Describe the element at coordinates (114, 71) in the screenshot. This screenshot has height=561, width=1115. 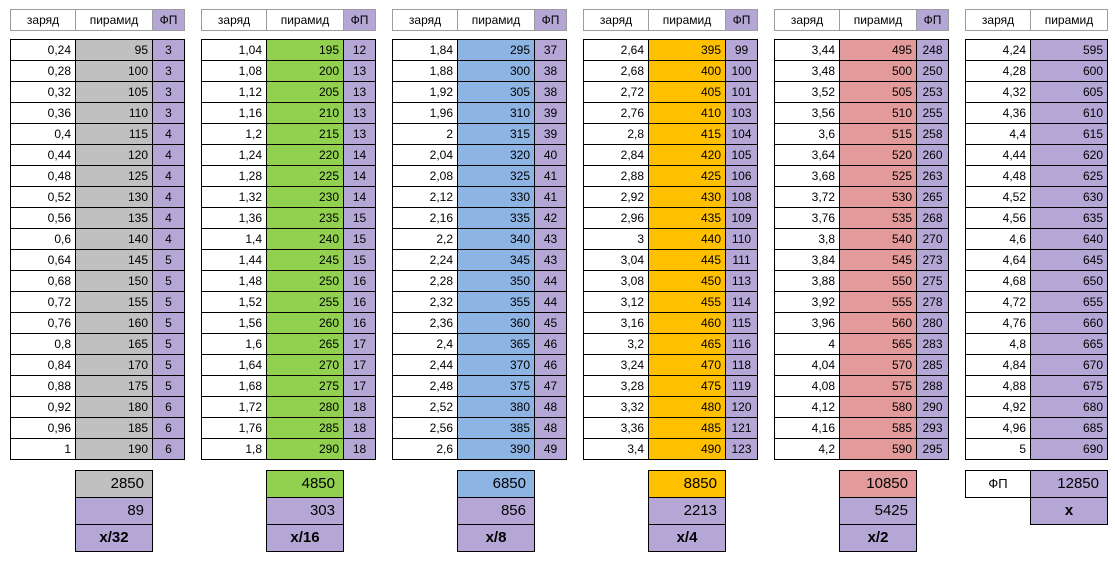
I see `cell-piramid: 100` at that location.